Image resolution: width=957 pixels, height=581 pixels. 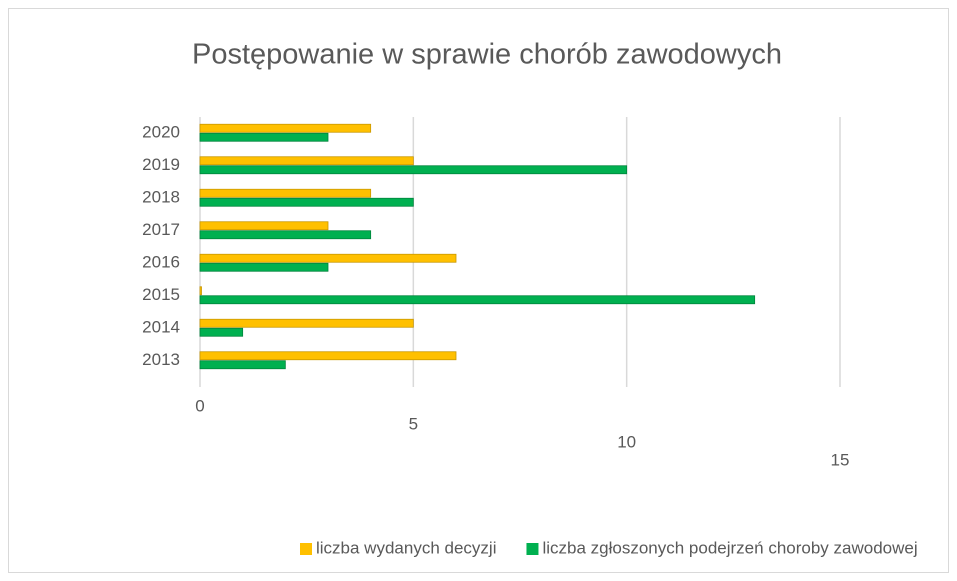 I want to click on y-tick-label: 2014, so click(x=161, y=327).